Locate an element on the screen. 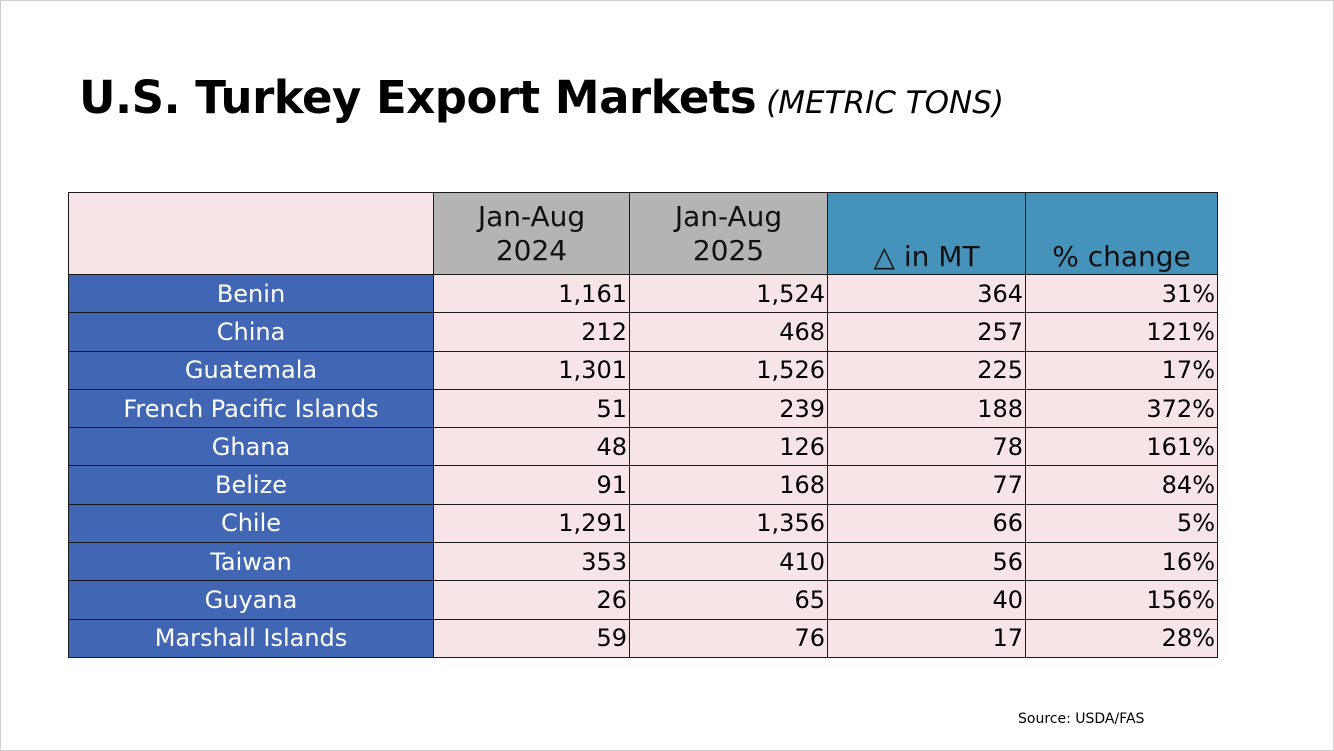 The height and width of the screenshot is (751, 1334). delta-cell: 17 is located at coordinates (926, 638).